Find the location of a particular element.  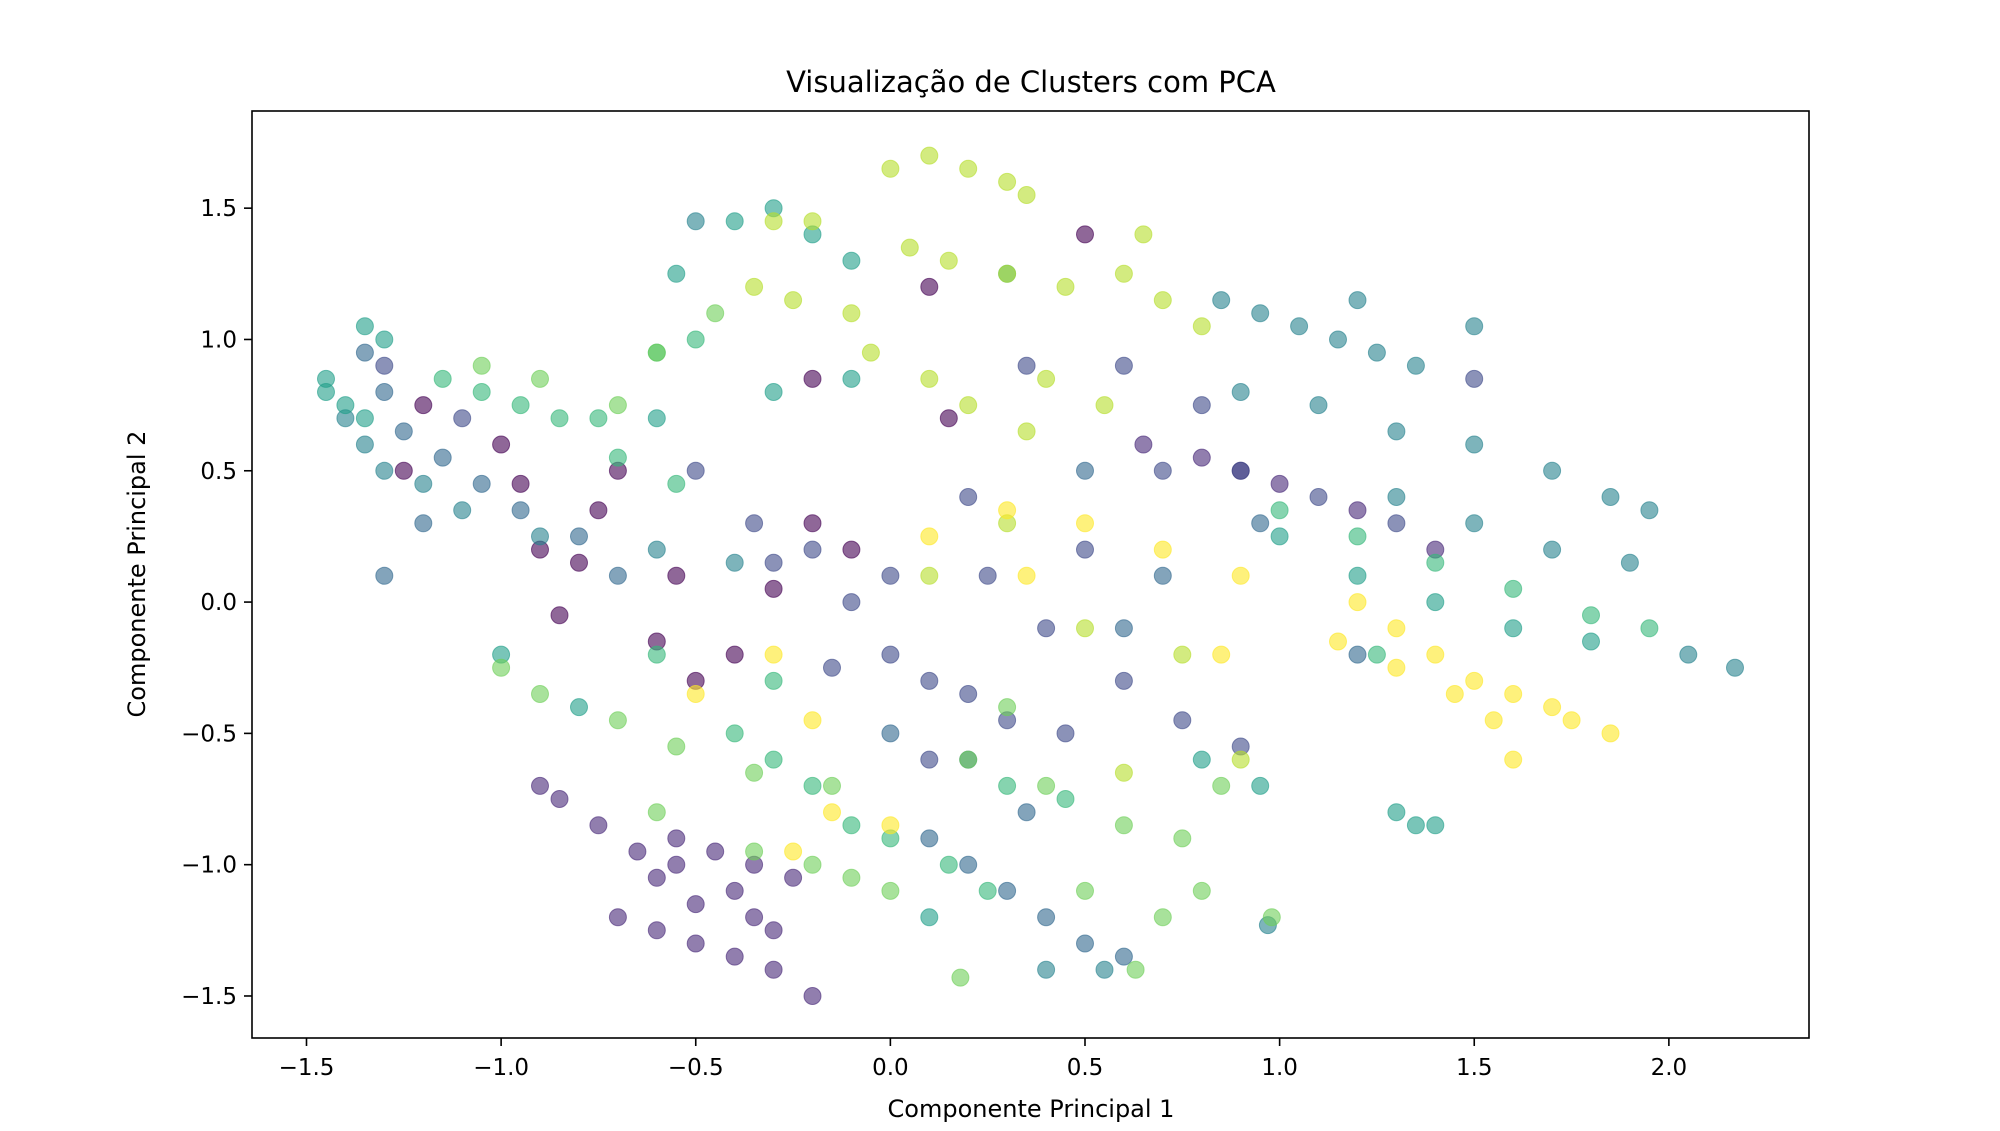

x-tick-label: 1.0 is located at coordinates (1279, 1068).